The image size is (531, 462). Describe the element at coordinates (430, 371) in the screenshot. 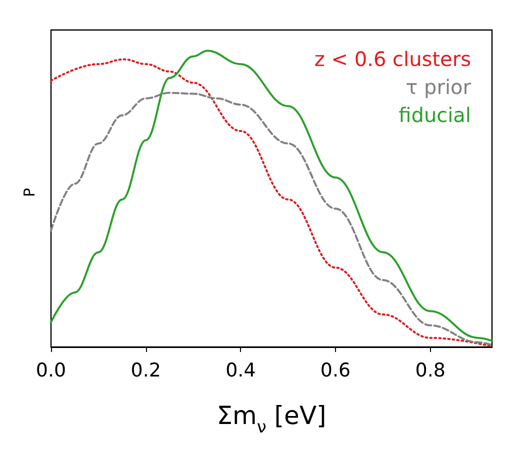

I see `x-tick-label: 0.8` at that location.